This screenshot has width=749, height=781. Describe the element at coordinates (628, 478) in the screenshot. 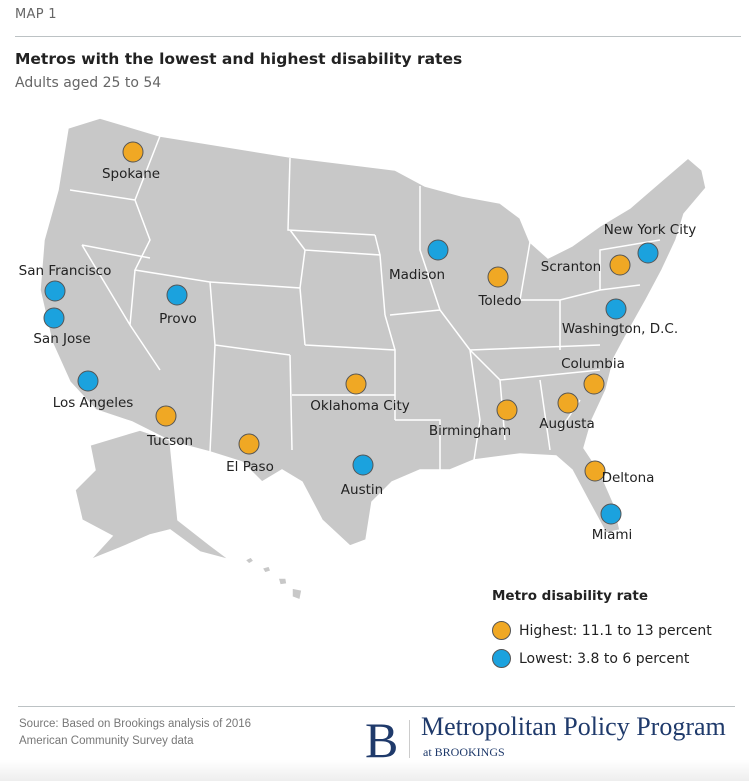

I see `metro-label-deltona: Deltona` at that location.